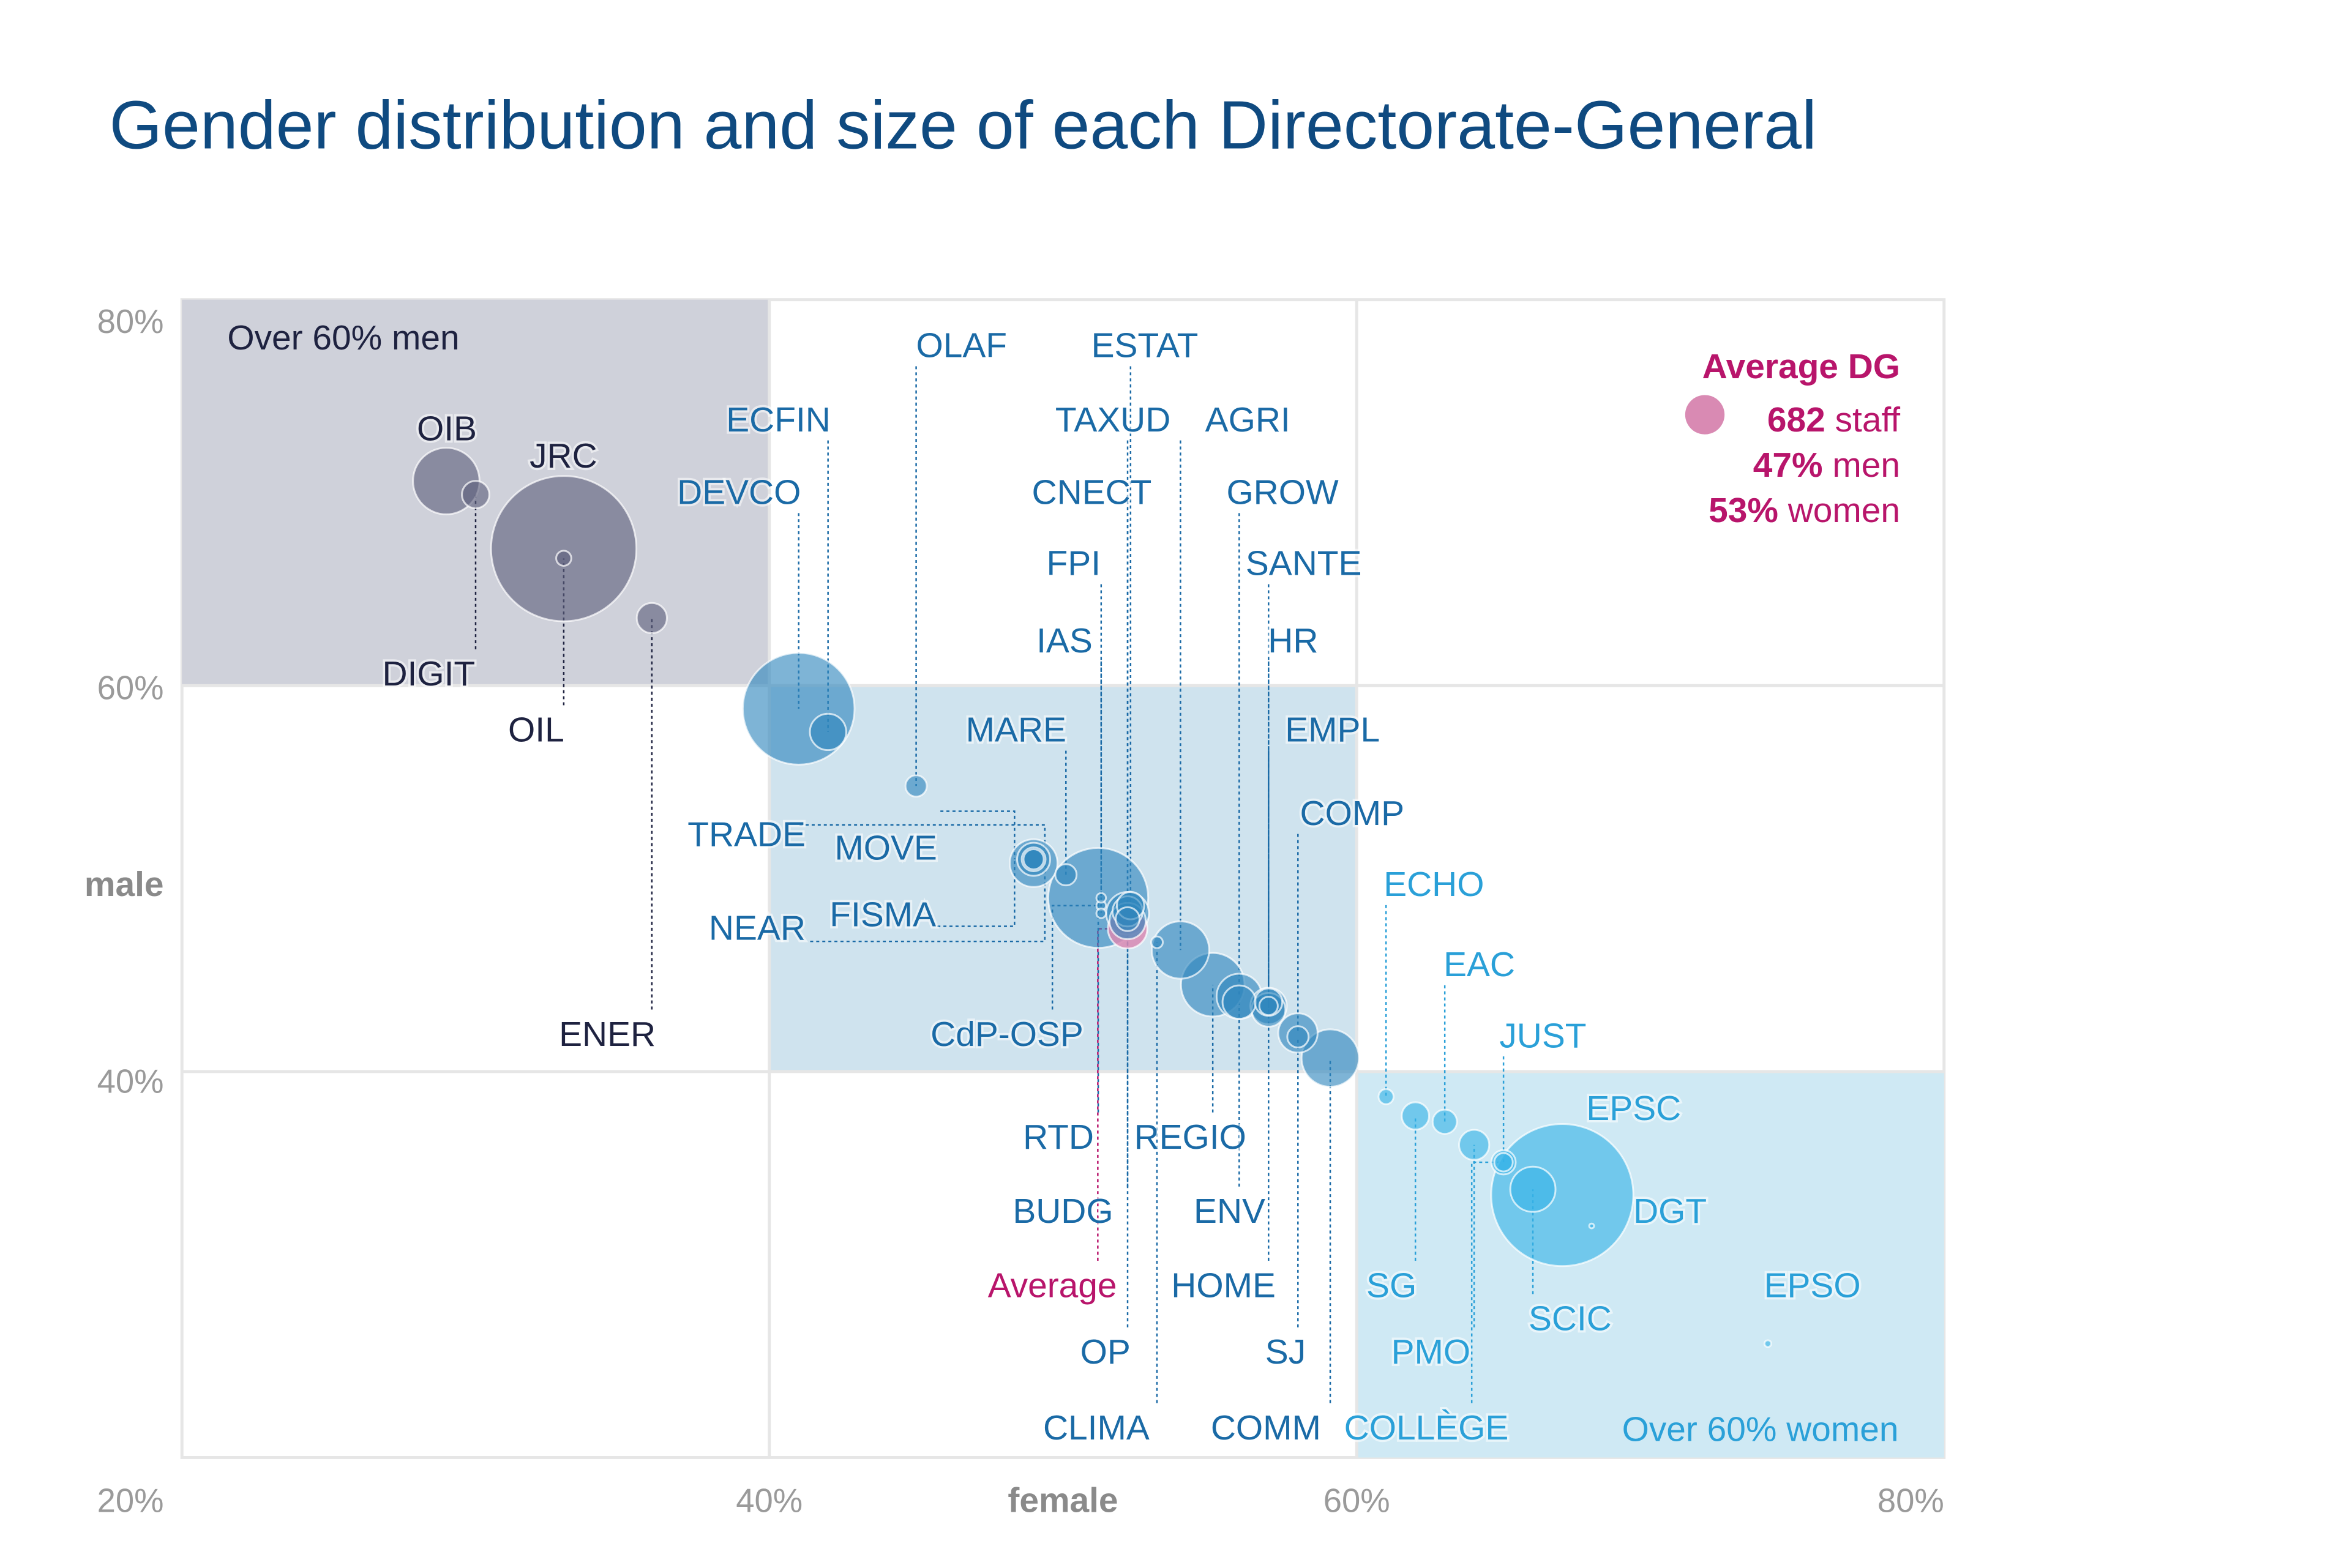 This screenshot has width=2347, height=1568. I want to click on legend-women: 53% women, so click(1804, 510).